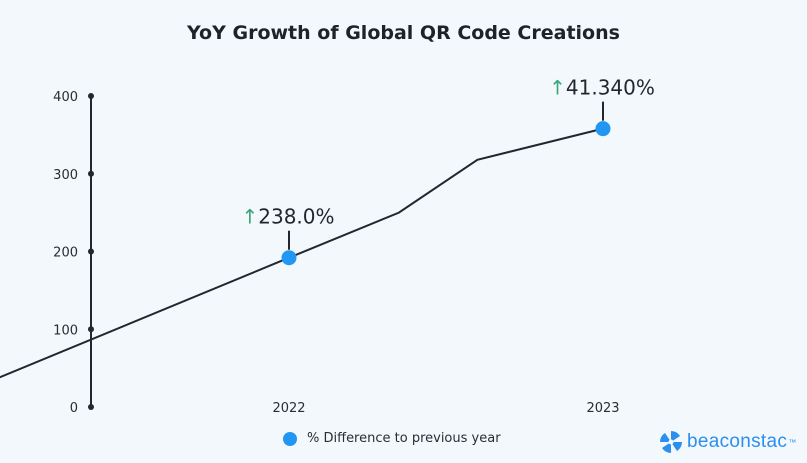 The width and height of the screenshot is (807, 463). Describe the element at coordinates (737, 441) in the screenshot. I see `brand-name: beaconstac` at that location.